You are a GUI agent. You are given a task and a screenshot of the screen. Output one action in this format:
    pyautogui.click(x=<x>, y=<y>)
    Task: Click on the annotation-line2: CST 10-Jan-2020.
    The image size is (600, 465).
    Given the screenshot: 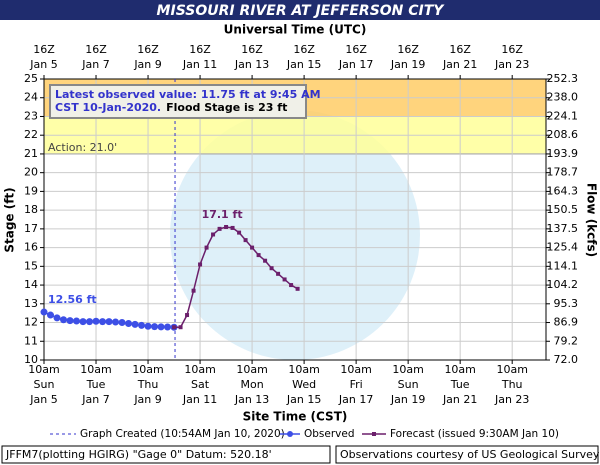 What is the action you would take?
    pyautogui.click(x=108, y=107)
    